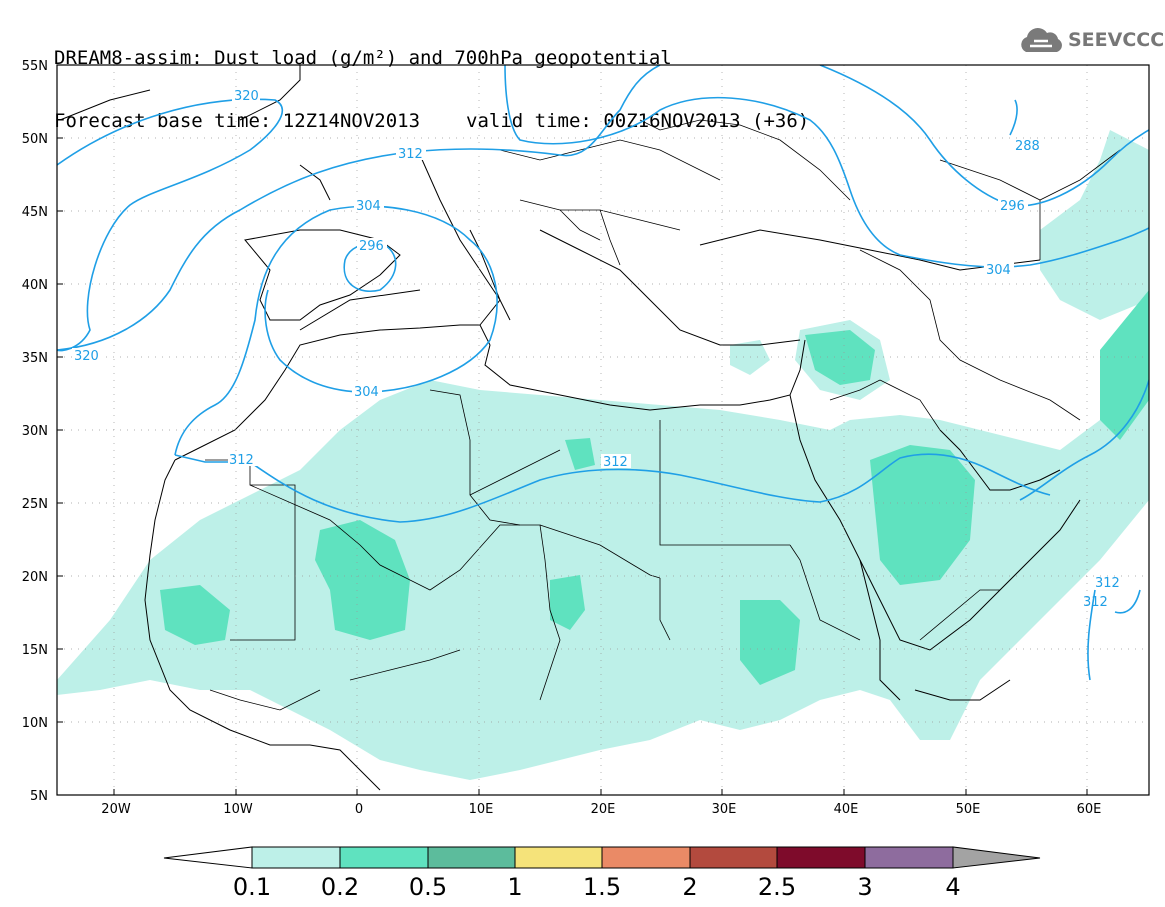  Describe the element at coordinates (116, 809) in the screenshot. I see `lon-tick-label: 20W` at that location.